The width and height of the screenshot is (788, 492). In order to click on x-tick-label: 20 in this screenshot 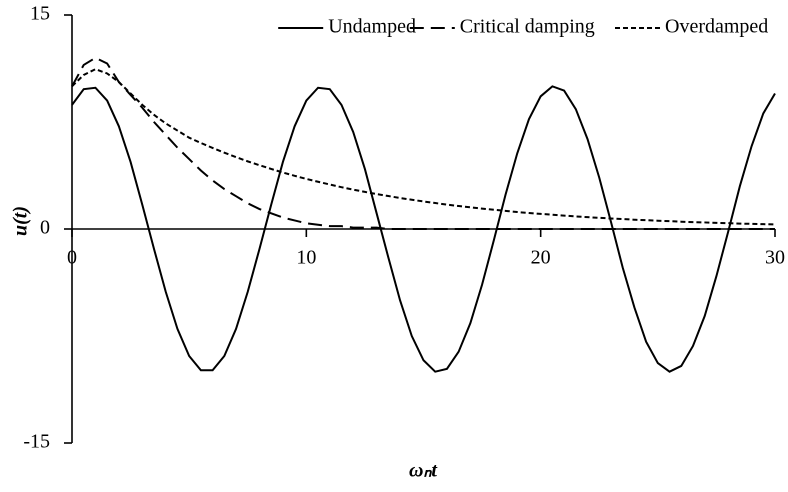, I will do `click(541, 258)`.